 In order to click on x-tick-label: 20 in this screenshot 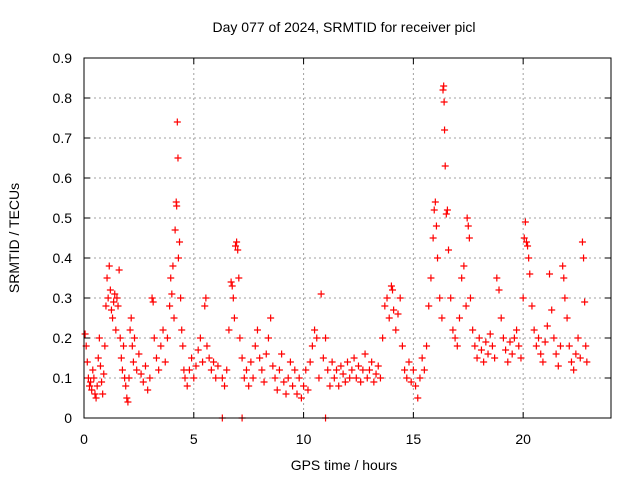, I will do `click(523, 439)`.